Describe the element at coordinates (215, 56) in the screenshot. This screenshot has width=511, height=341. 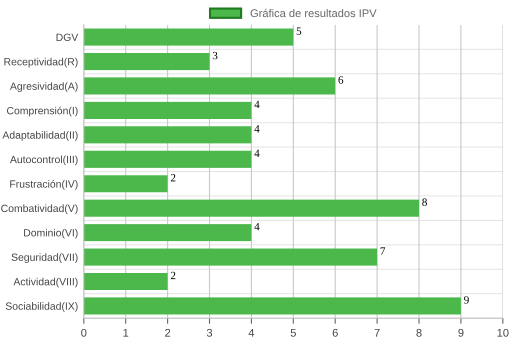
I see `data-label: 3` at that location.